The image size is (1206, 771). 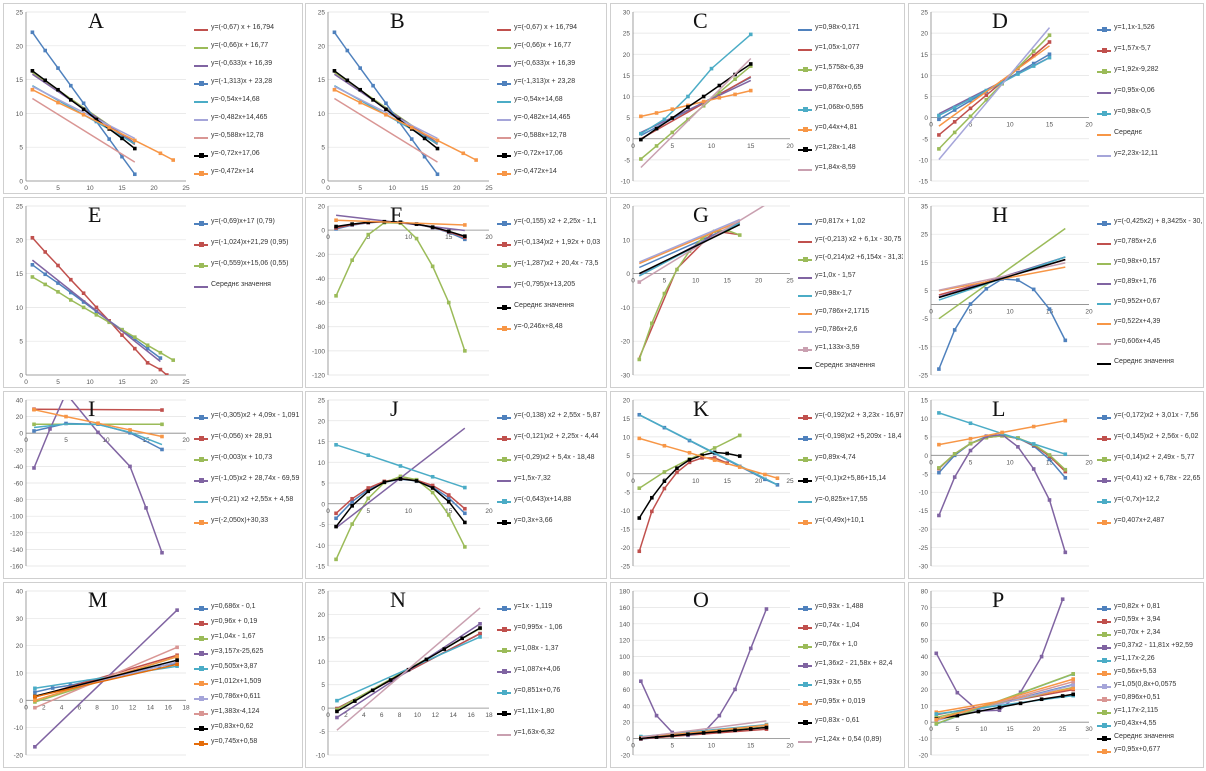 I want to click on legend-label: y=(-1,313)x + 23,28, so click(x=242, y=81).